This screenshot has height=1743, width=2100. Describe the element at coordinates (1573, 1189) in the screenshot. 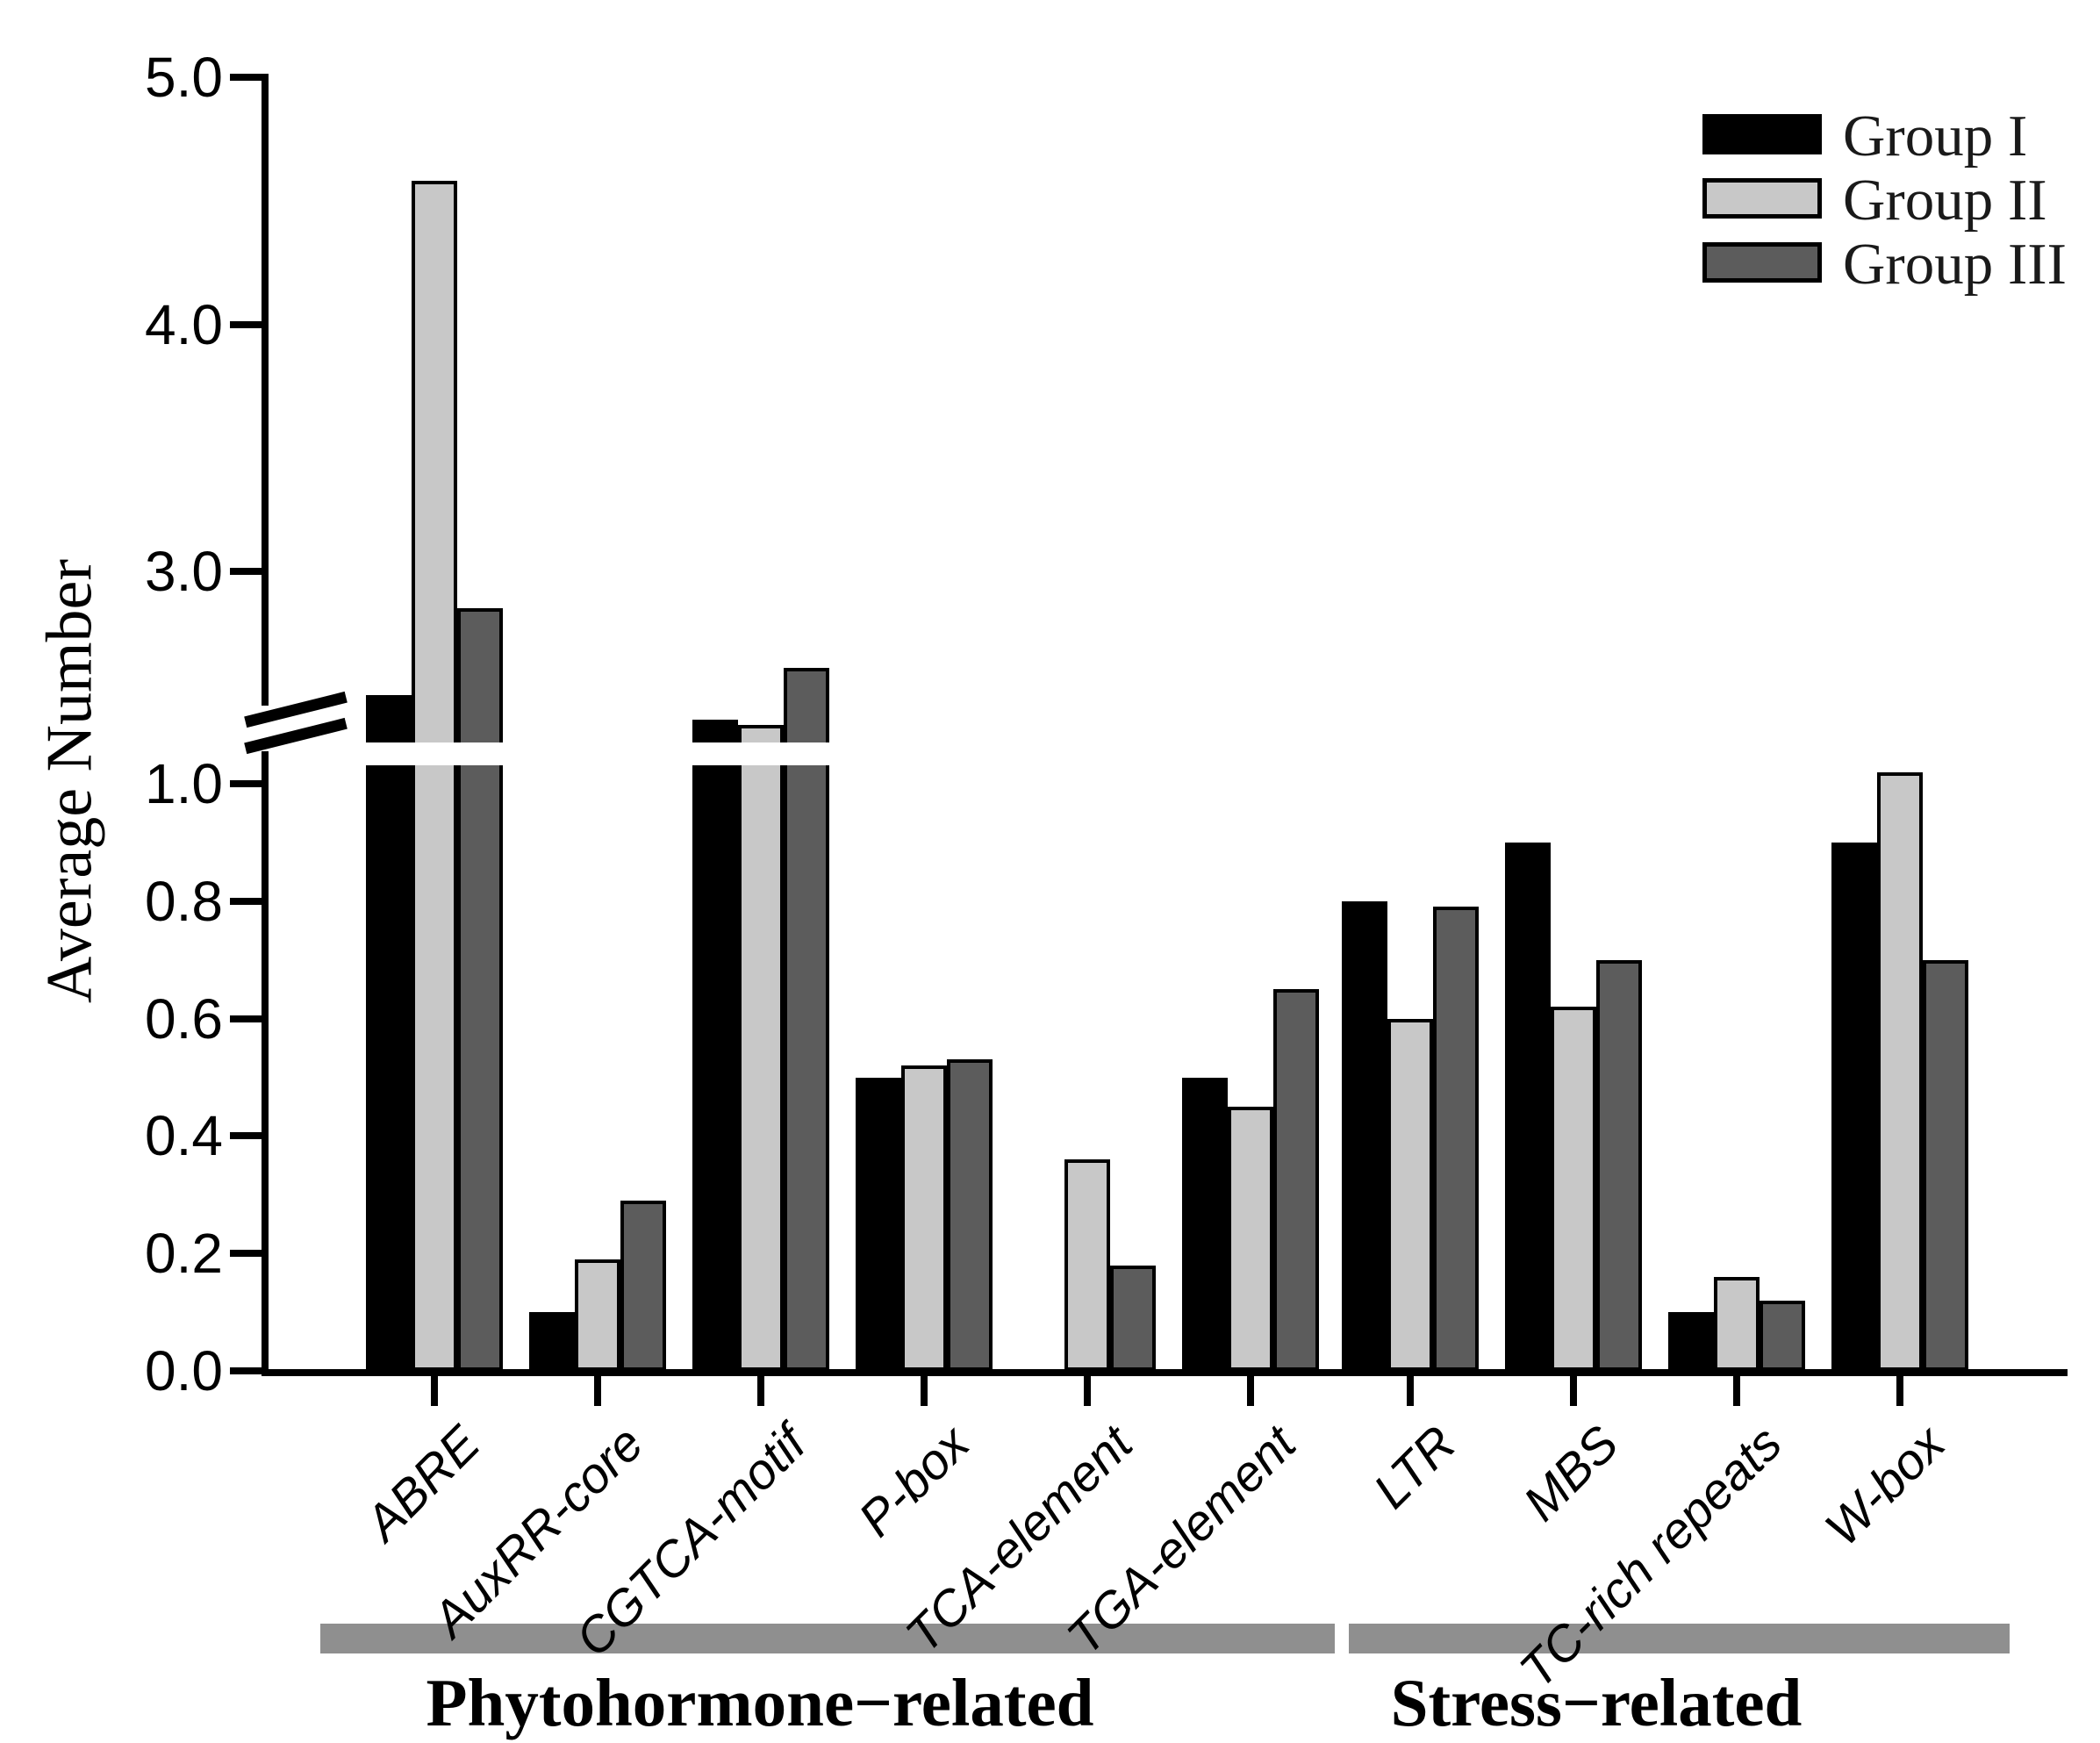

I see `bar-MBS-Group-II` at that location.